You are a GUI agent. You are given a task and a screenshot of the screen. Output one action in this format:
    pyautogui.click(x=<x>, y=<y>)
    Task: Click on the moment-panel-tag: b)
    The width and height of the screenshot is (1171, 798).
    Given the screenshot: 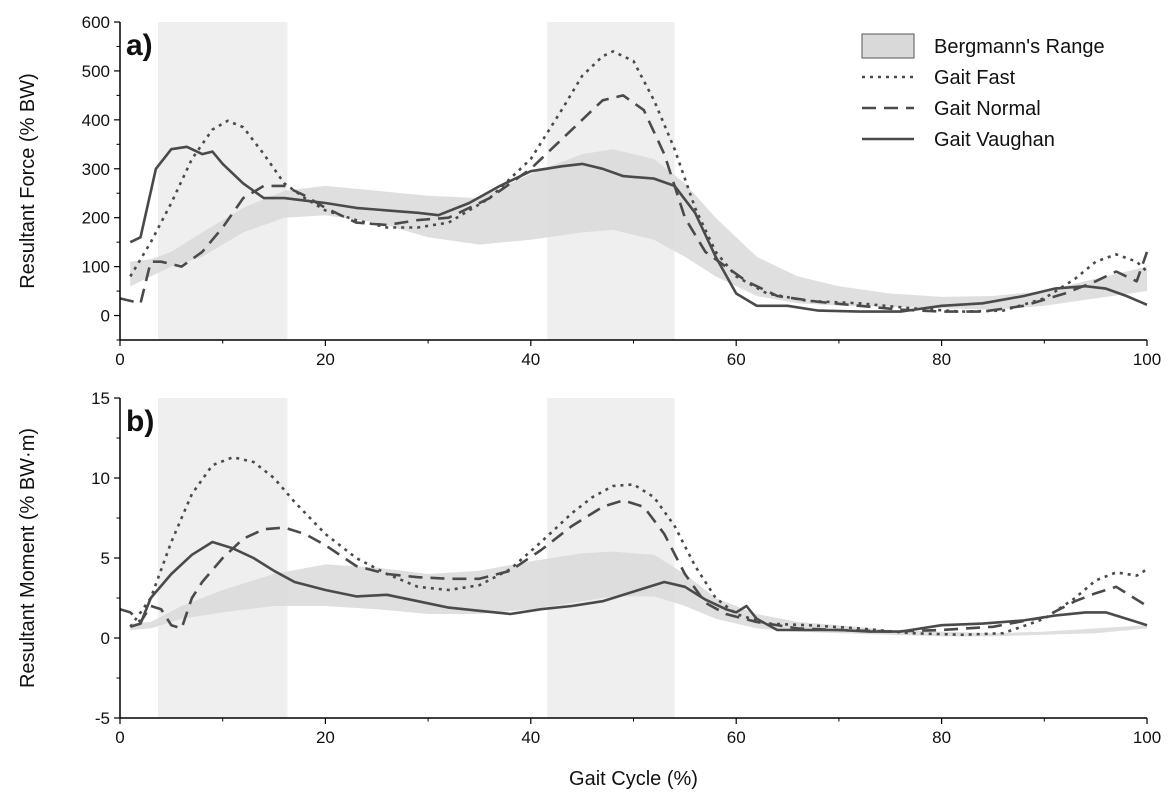 What is the action you would take?
    pyautogui.click(x=140, y=421)
    